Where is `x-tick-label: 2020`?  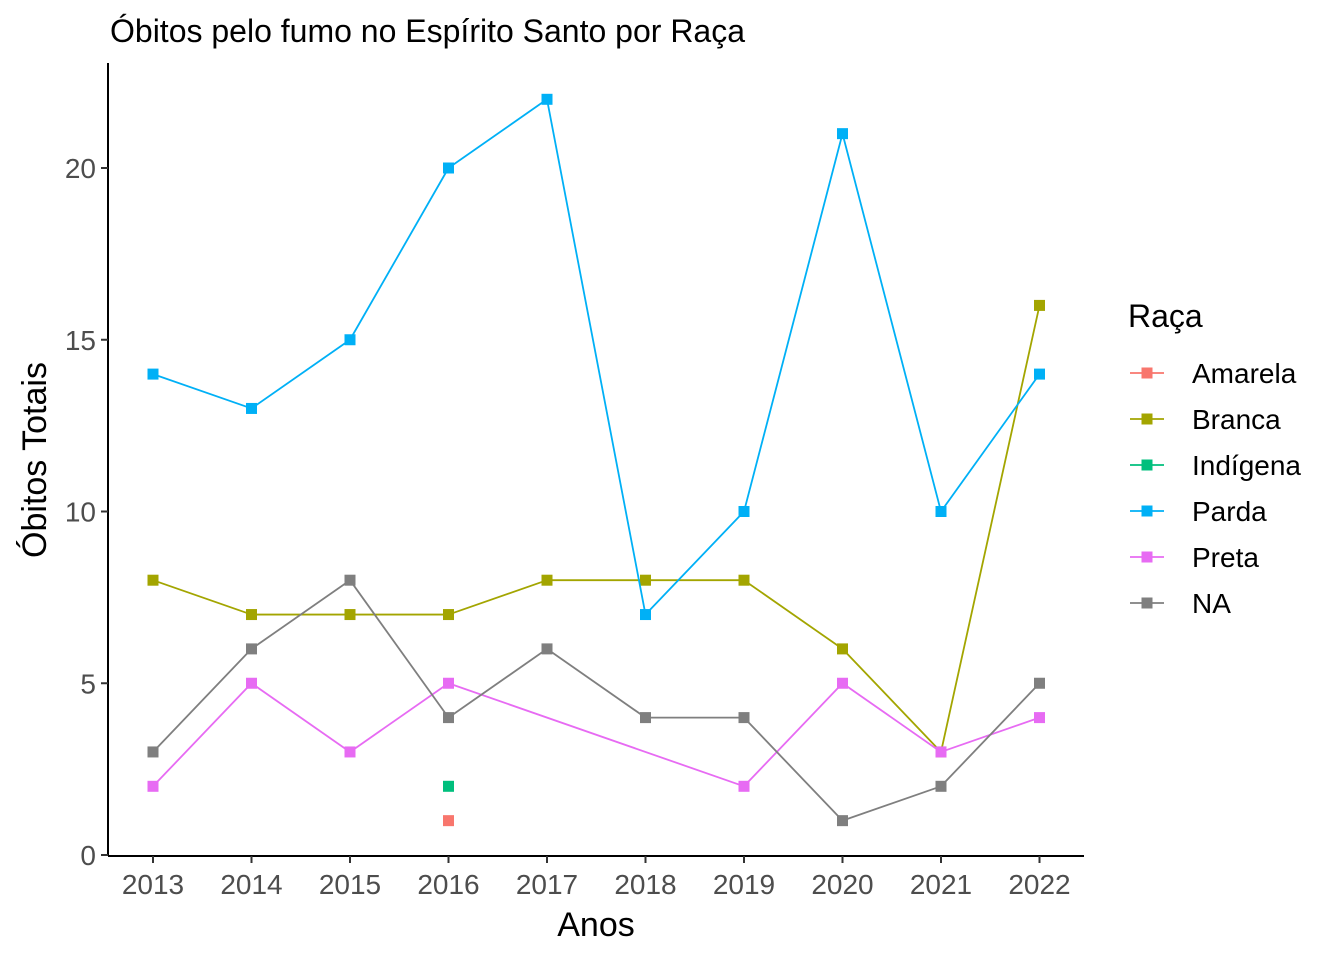 x-tick-label: 2020 is located at coordinates (842, 884).